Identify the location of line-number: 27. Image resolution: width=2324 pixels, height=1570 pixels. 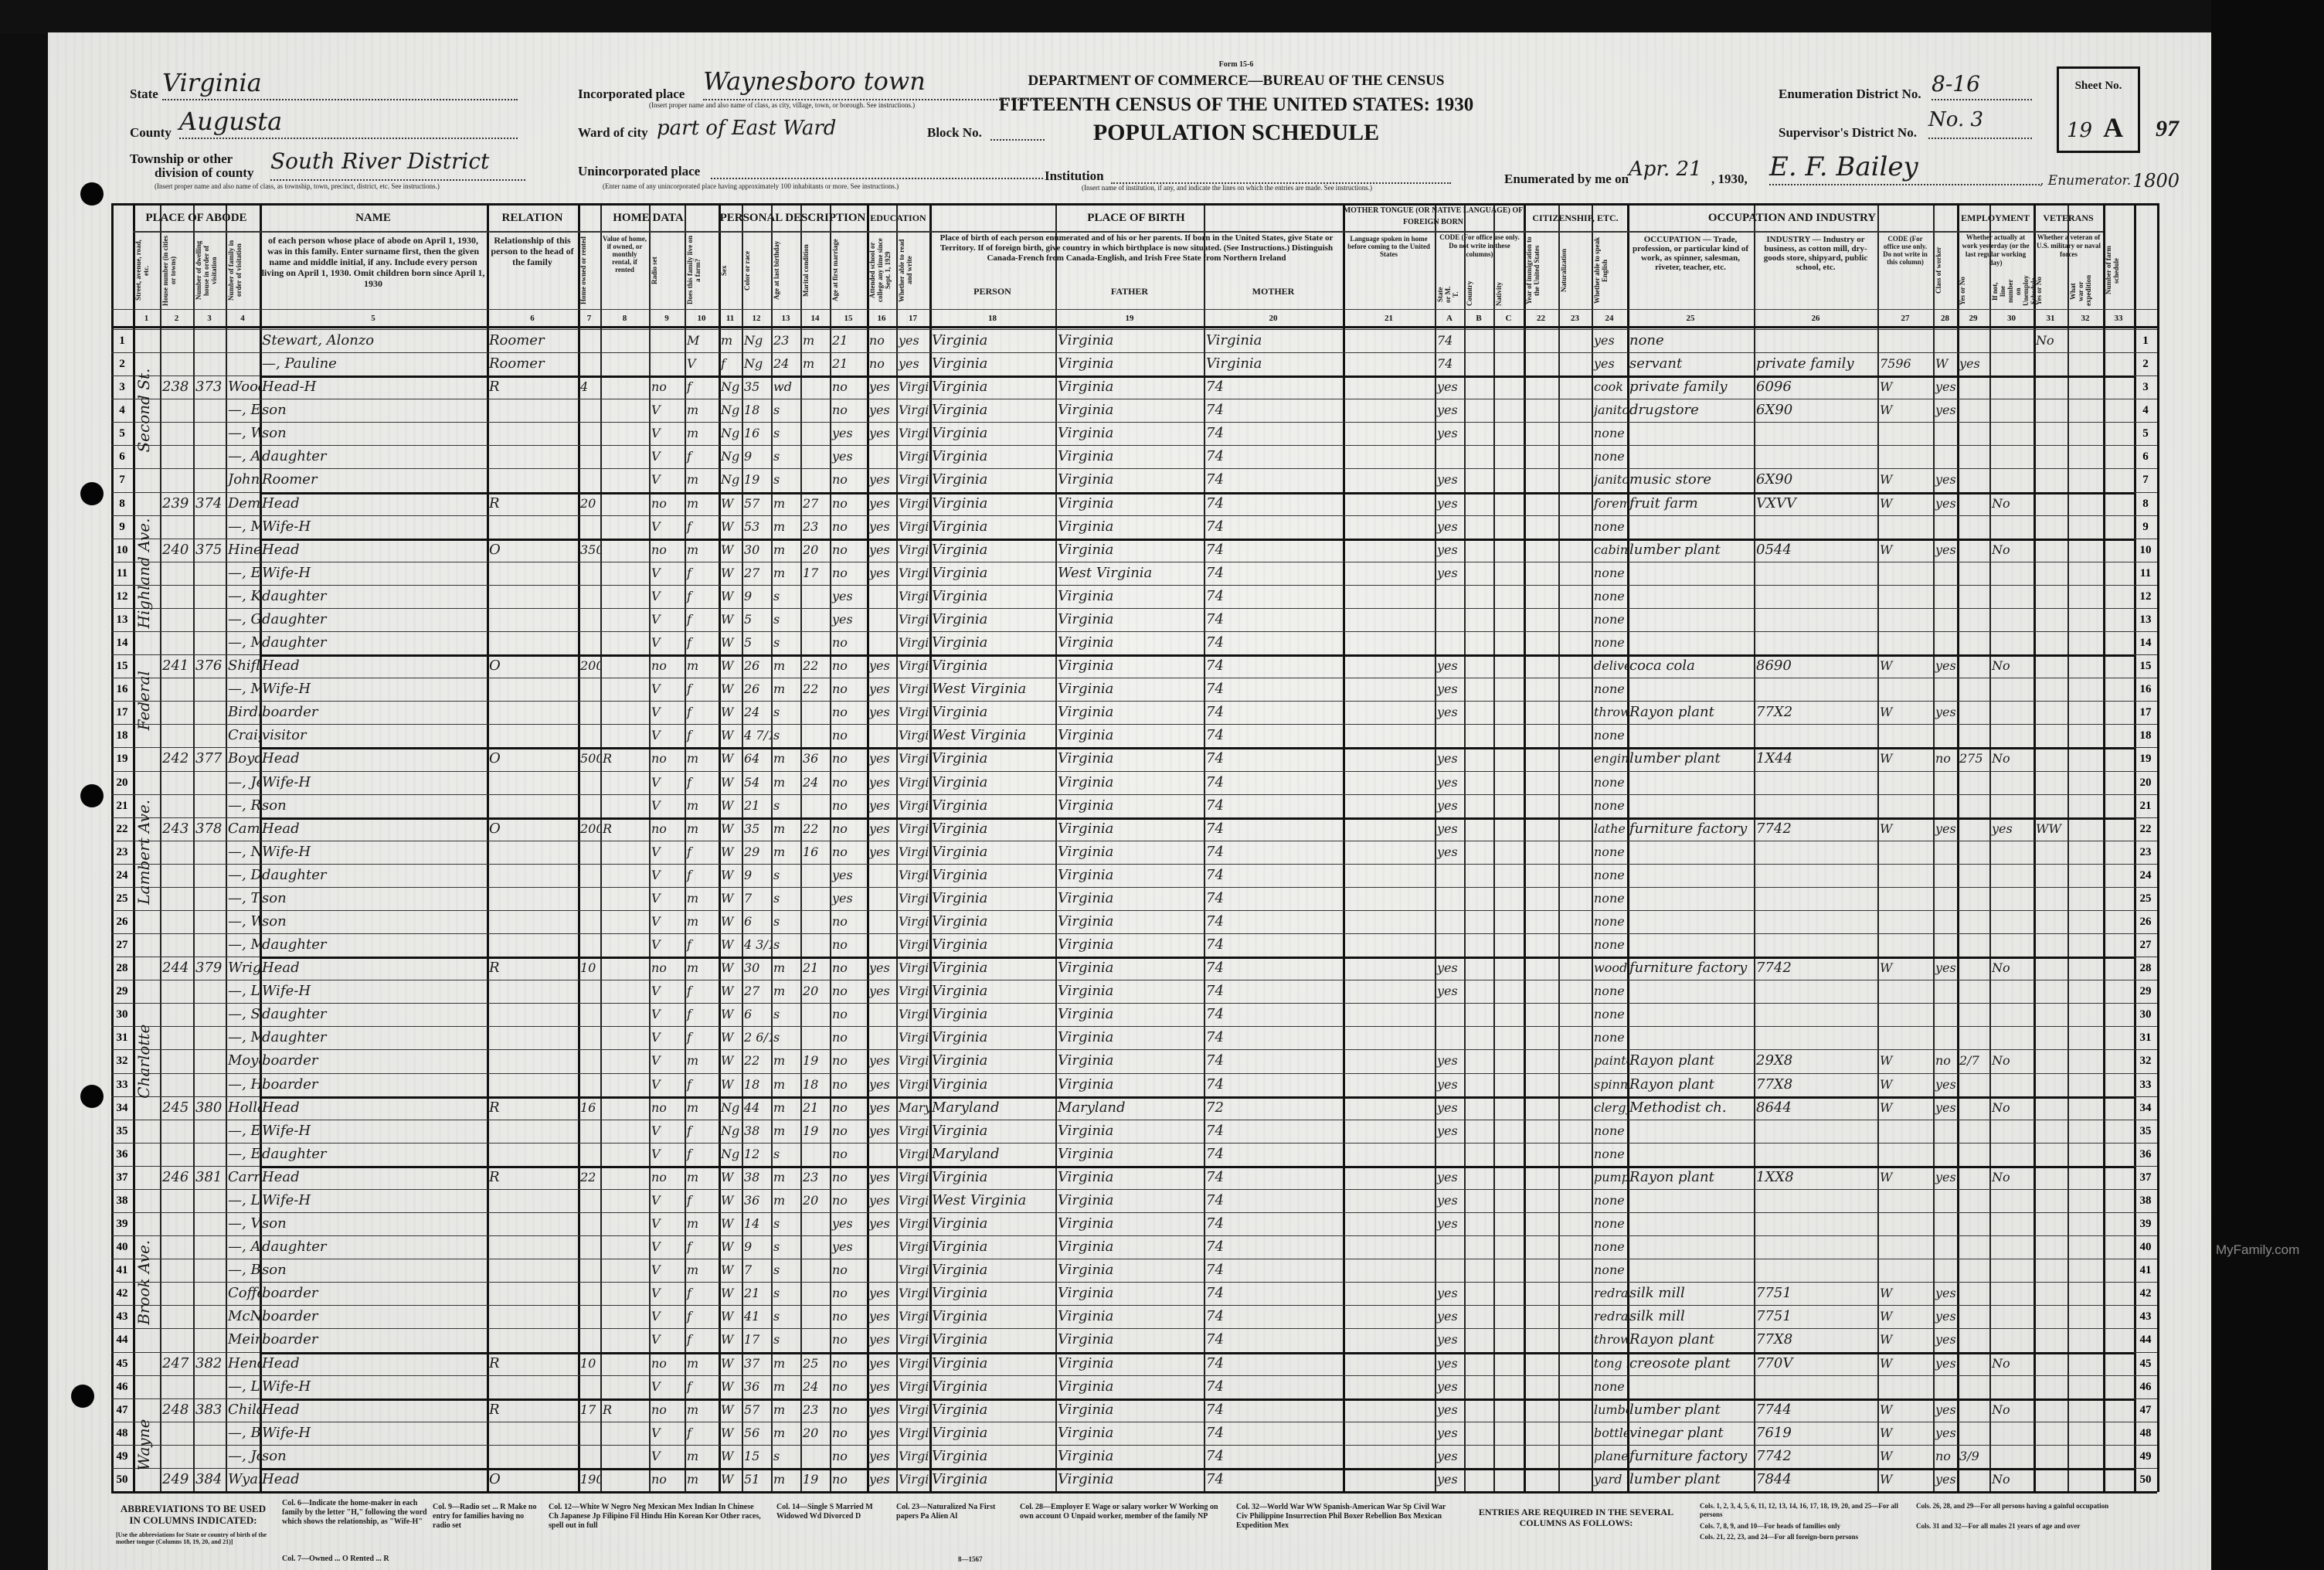
(122, 945).